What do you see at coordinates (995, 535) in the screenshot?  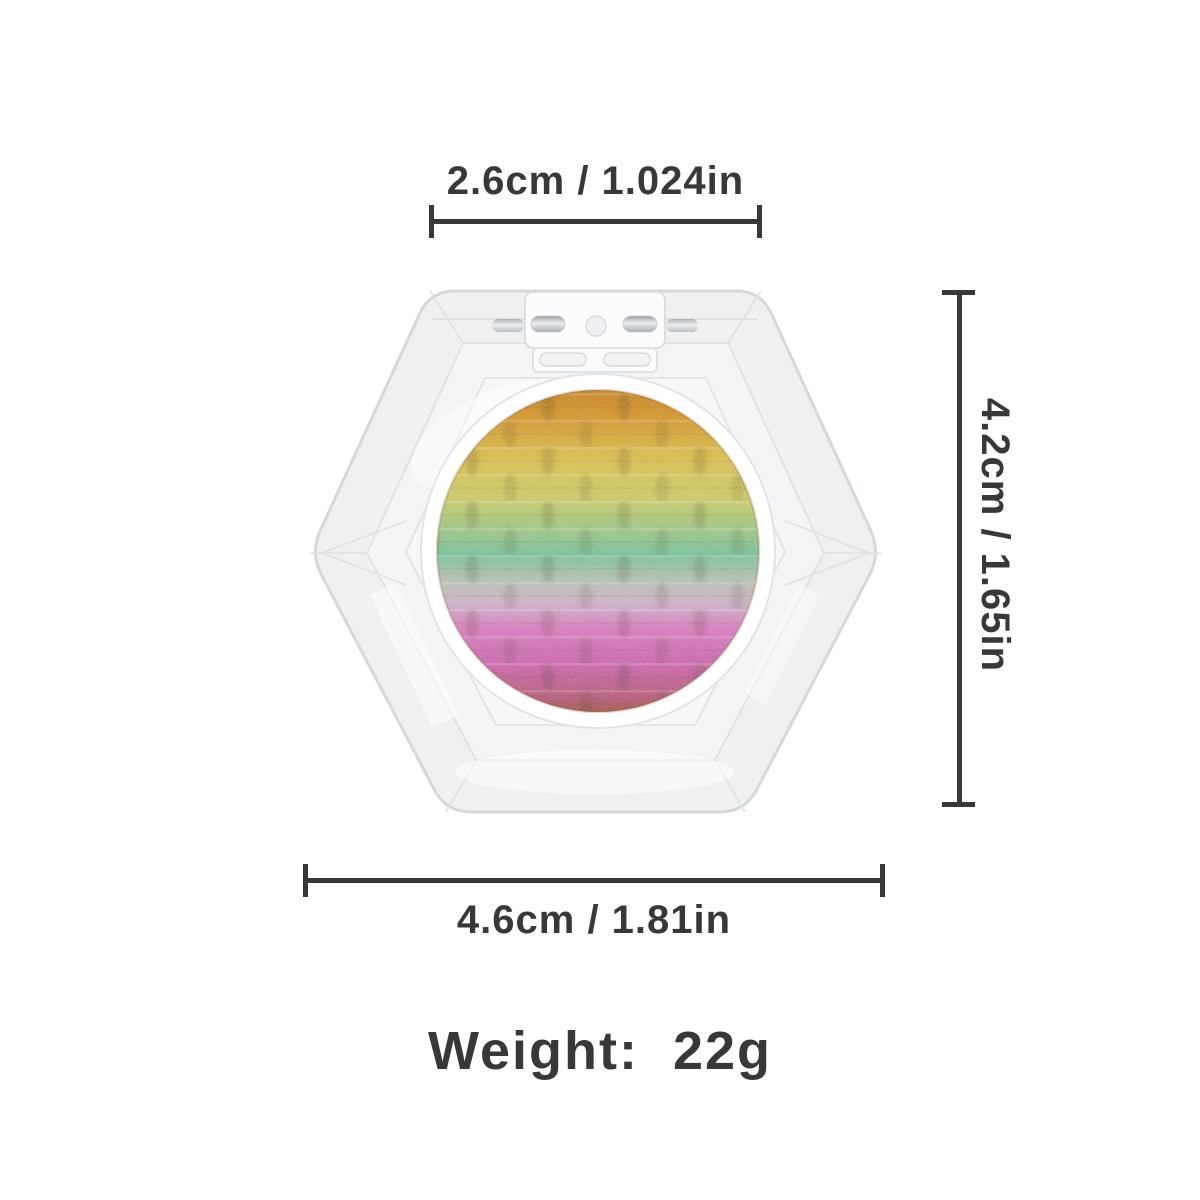 I see `dimension-side-label: 4.2cm / 1.65in` at bounding box center [995, 535].